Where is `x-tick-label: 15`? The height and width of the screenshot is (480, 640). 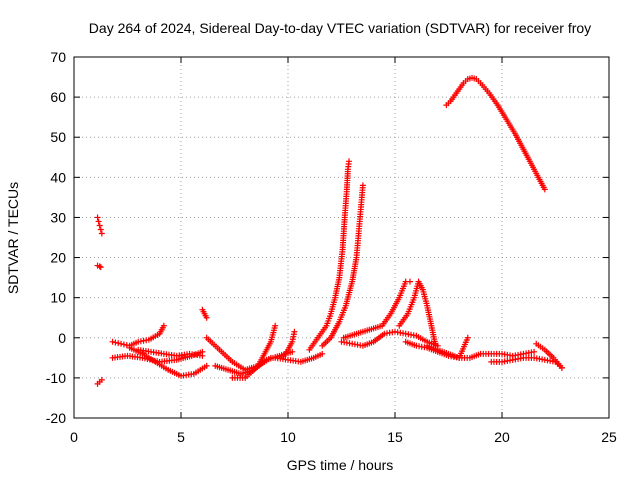
x-tick-label: 15 is located at coordinates (395, 437).